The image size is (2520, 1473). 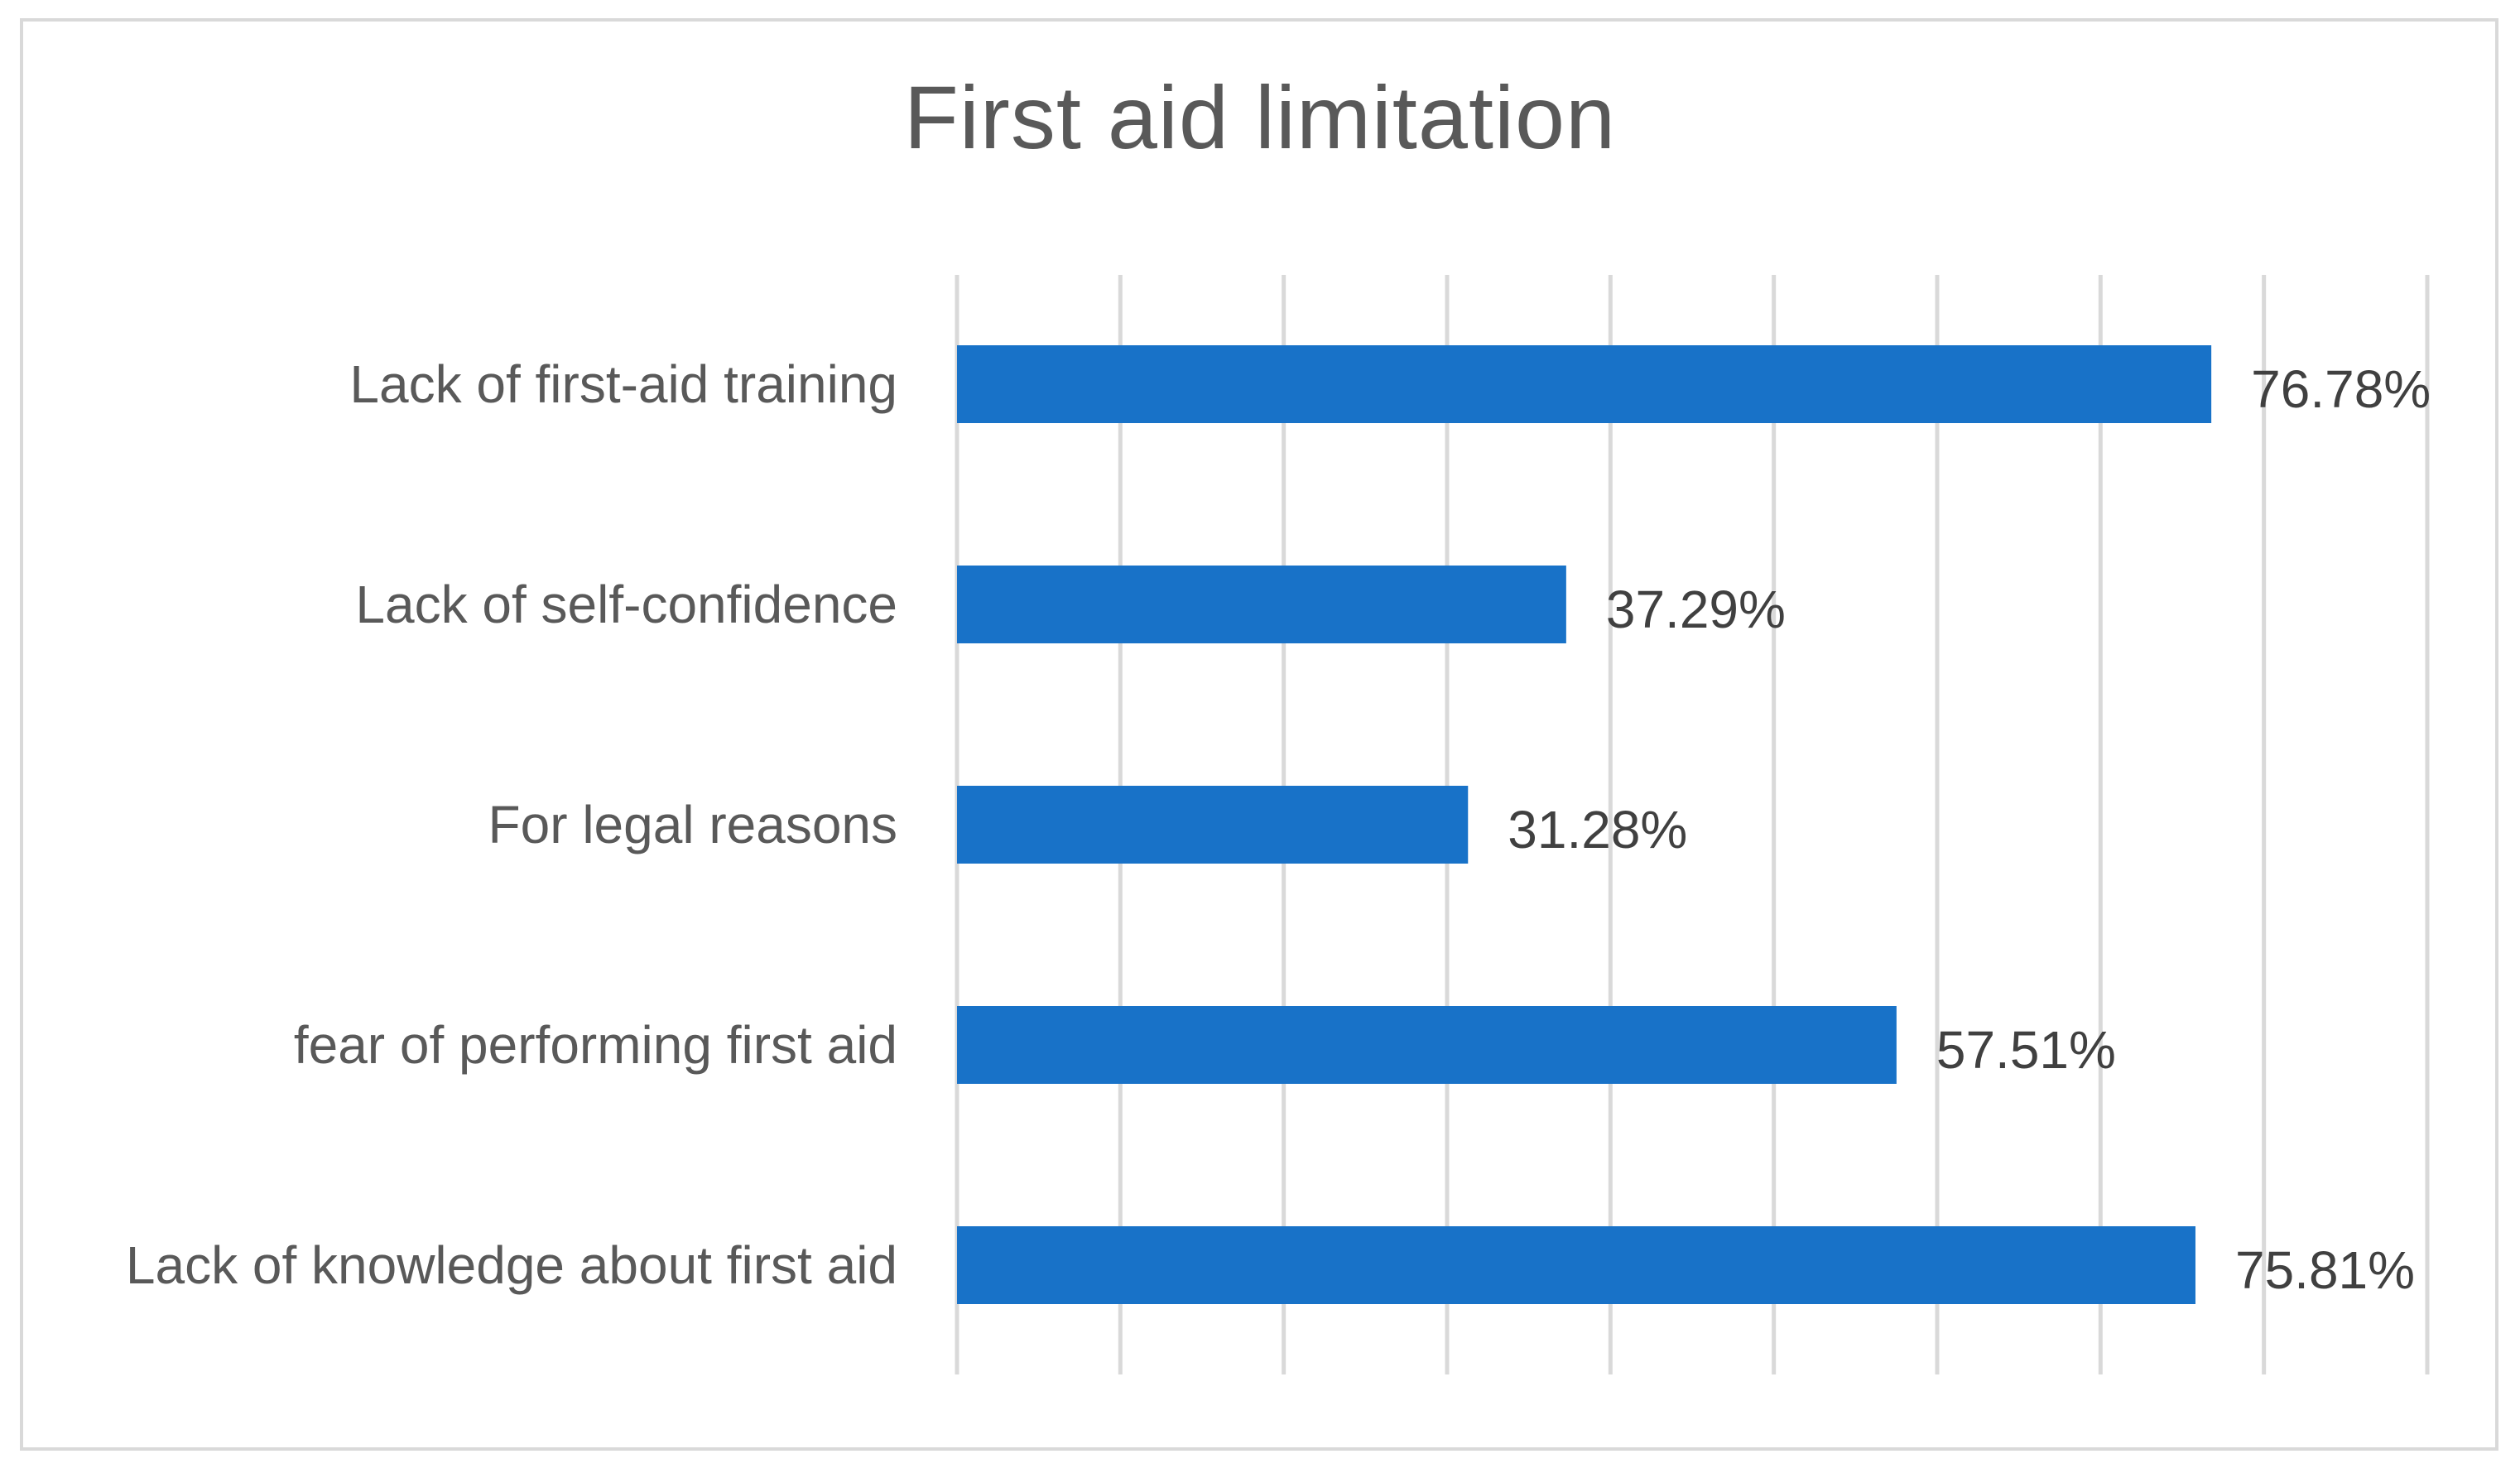 I want to click on data-label: 75.81%, so click(x=2325, y=1270).